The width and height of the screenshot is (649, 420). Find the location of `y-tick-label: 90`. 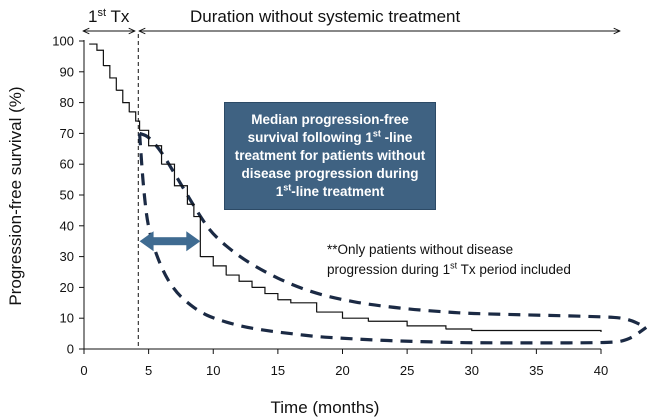

y-tick-label: 90 is located at coordinates (67, 71).